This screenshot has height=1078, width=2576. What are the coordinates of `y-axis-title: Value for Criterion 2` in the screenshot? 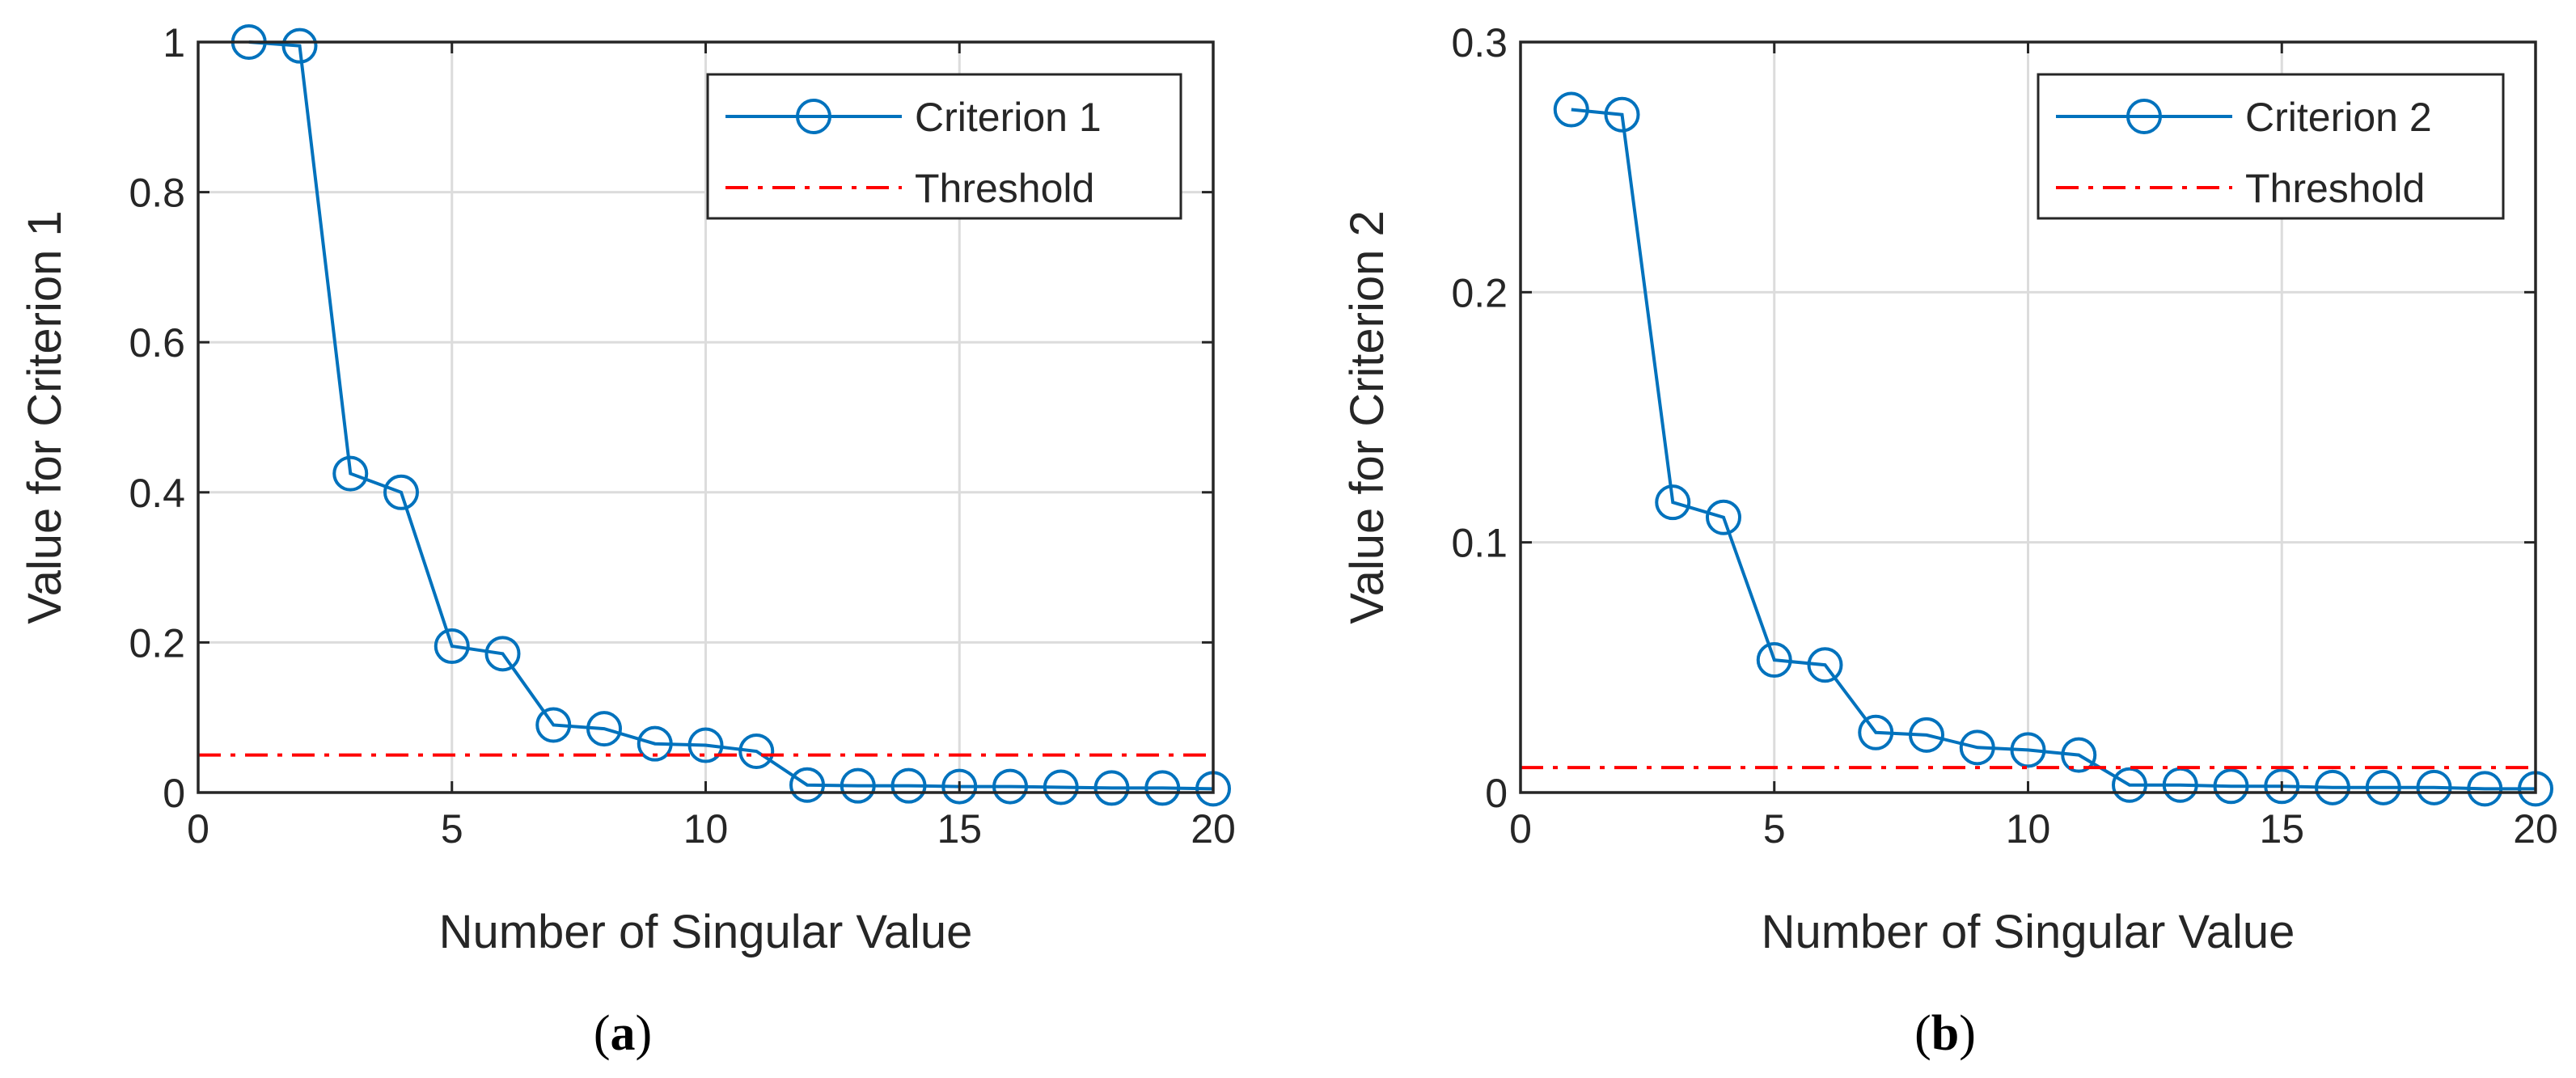 It's located at (1368, 417).